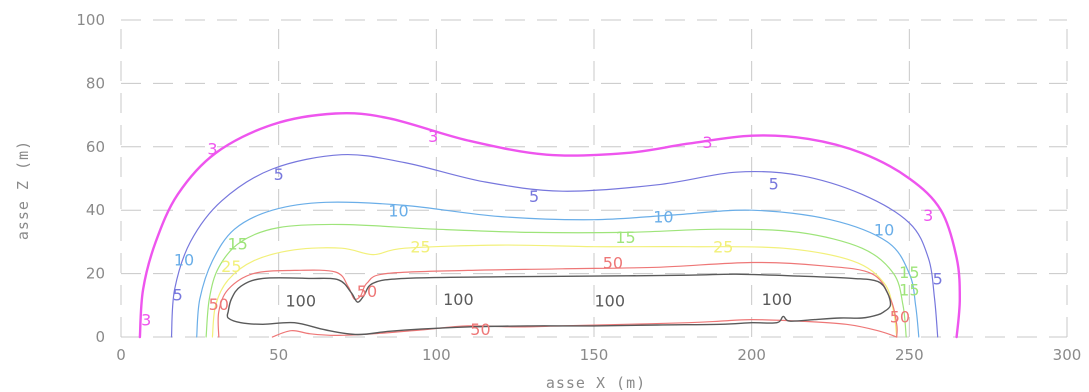 The height and width of the screenshot is (392, 1089). Describe the element at coordinates (95, 274) in the screenshot. I see `y-tick-label: 20` at that location.